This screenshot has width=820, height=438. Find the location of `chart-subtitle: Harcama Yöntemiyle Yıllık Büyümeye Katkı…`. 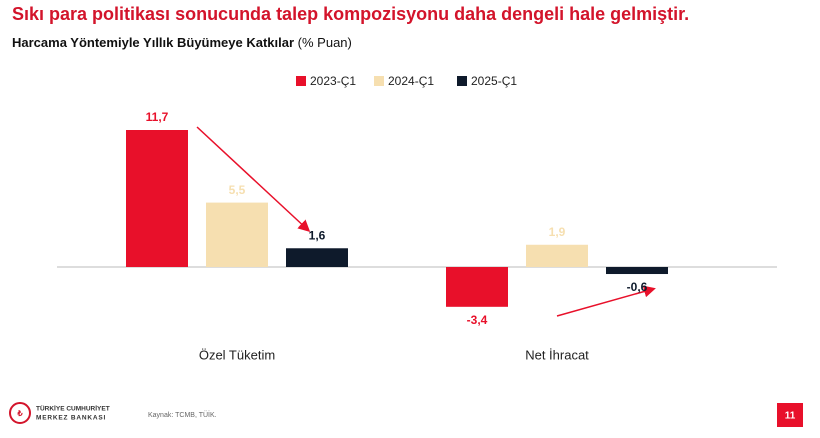

chart-subtitle: Harcama Yöntemiyle Yıllık Büyümeye Katkı… is located at coordinates (182, 42).